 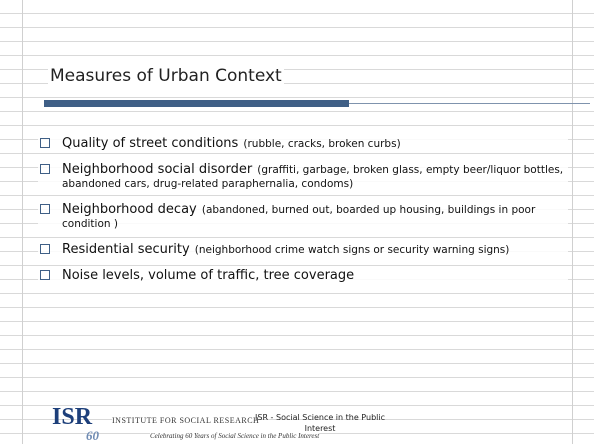 What do you see at coordinates (72, 417) in the screenshot?
I see `logo-text: ISR` at bounding box center [72, 417].